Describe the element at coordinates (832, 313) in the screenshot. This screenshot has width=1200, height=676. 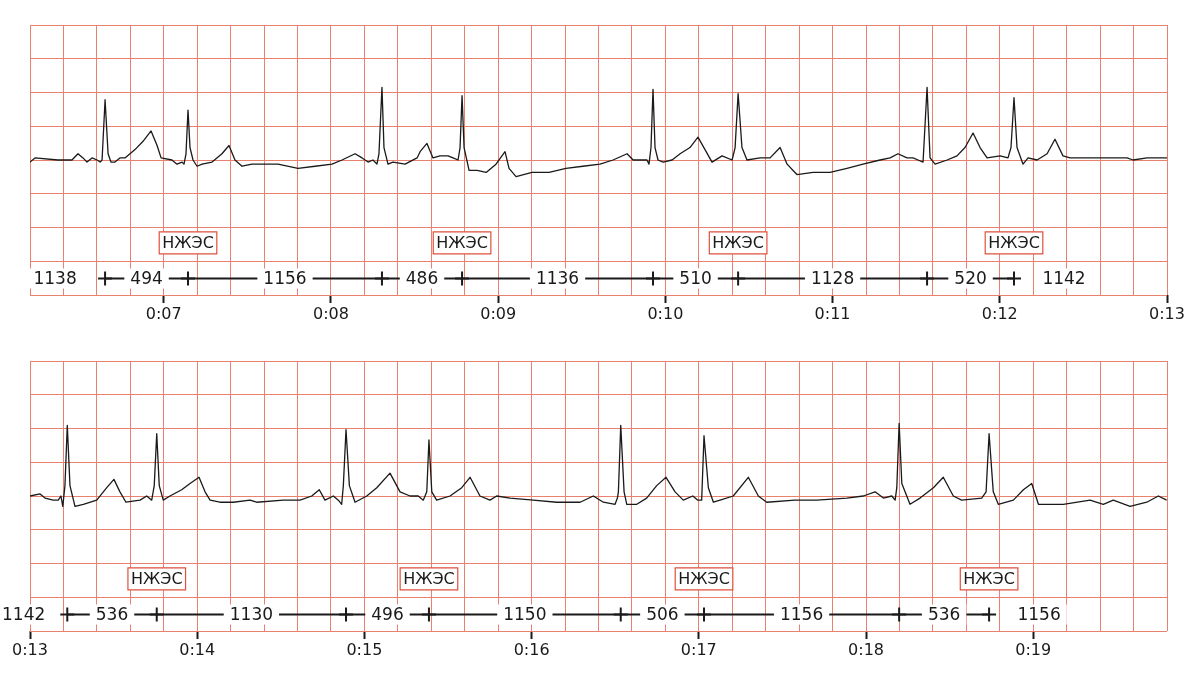
I see `x-tick-label: 0:11` at that location.